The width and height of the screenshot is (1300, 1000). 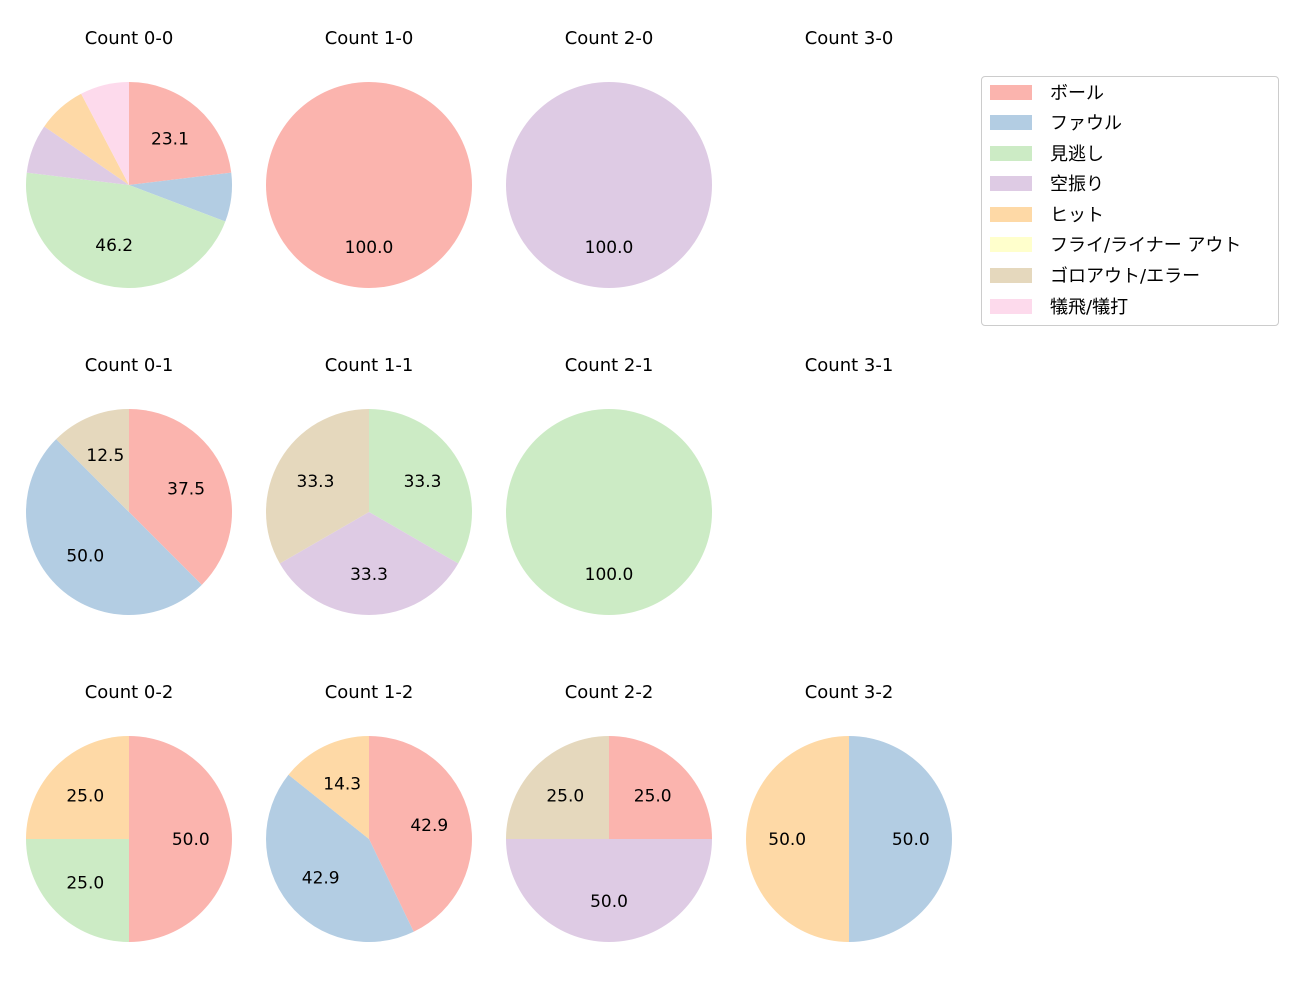 I want to click on pie-chart: 33.3 33.3 33.3, so click(x=369, y=512).